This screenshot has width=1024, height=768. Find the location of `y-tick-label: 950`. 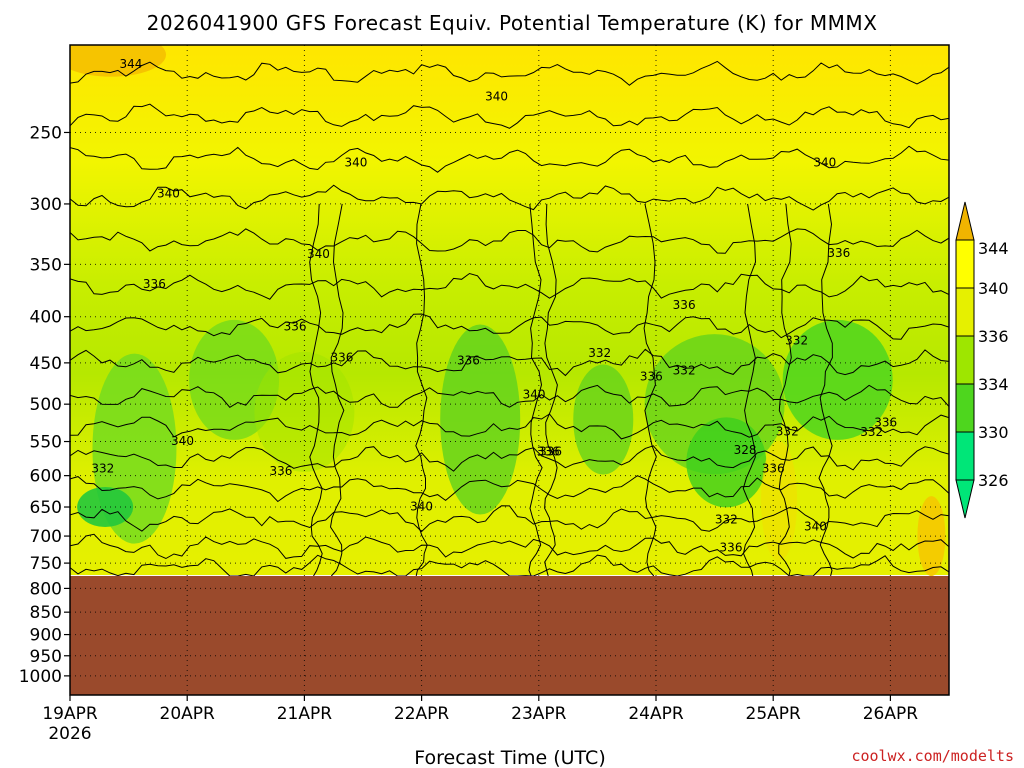

y-tick-label: 950 is located at coordinates (46, 657).